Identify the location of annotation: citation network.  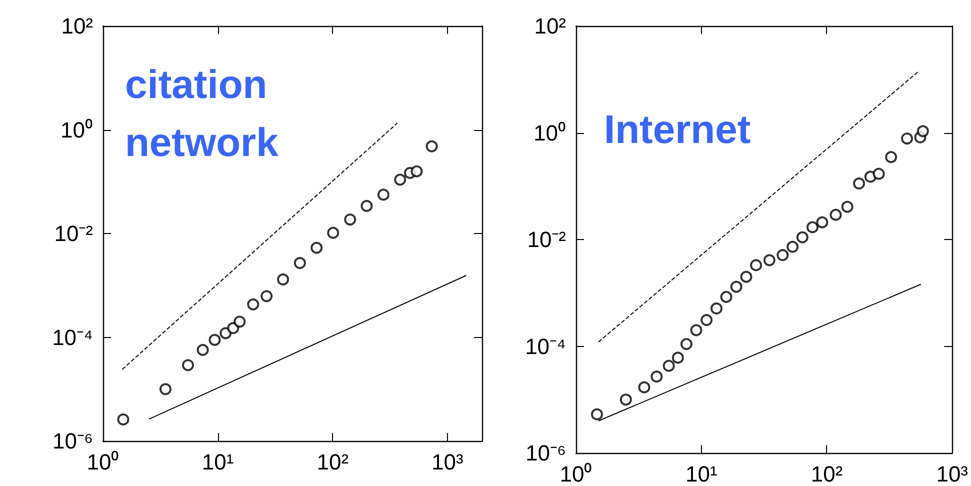
(202, 114).